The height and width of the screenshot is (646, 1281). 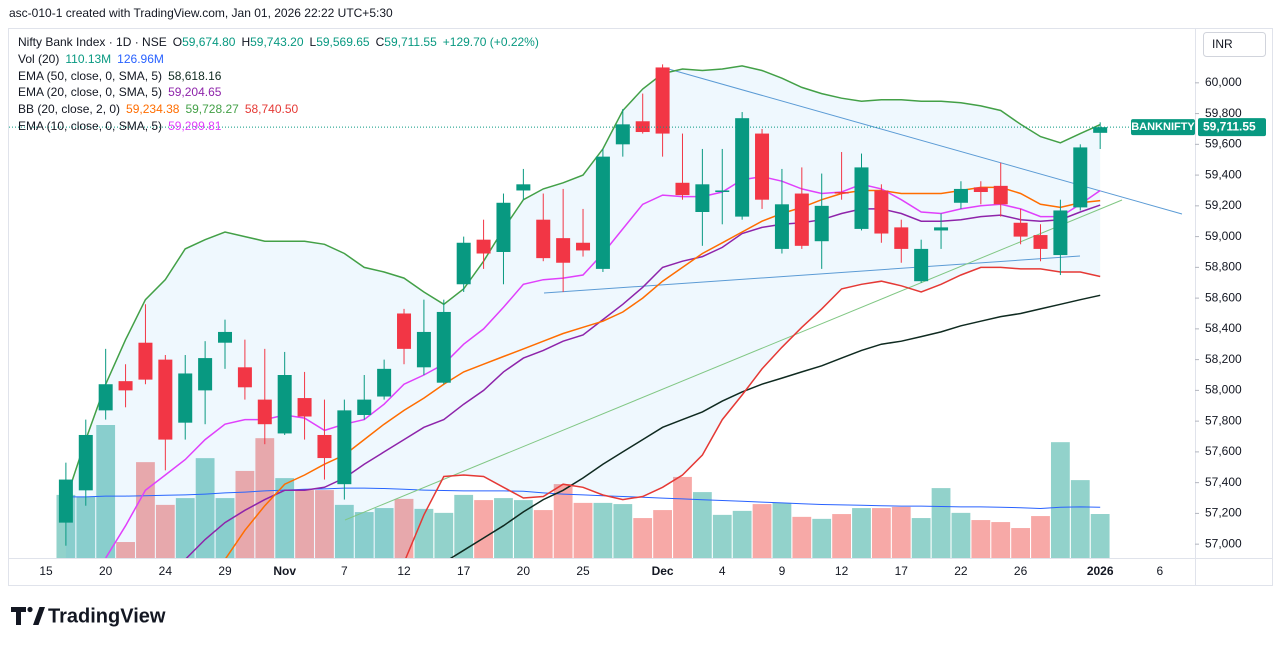 What do you see at coordinates (246, 42) in the screenshot?
I see `ohlc-key: H` at bounding box center [246, 42].